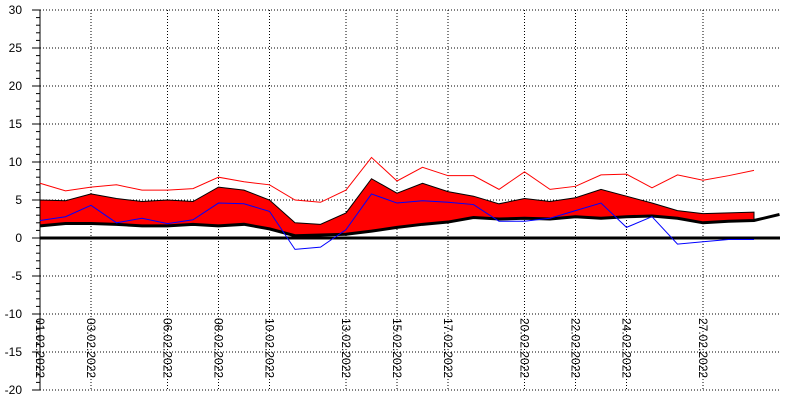 The image size is (800, 400). What do you see at coordinates (168, 348) in the screenshot?
I see `x-tick-label: 06.02.2022` at bounding box center [168, 348].